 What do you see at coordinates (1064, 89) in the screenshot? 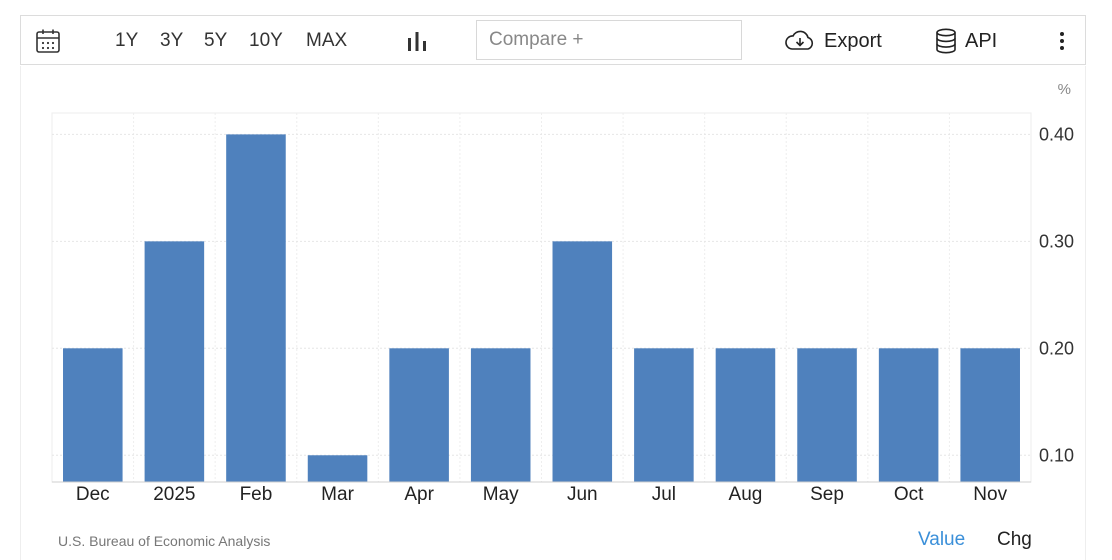
I see `unit-label: %` at bounding box center [1064, 89].